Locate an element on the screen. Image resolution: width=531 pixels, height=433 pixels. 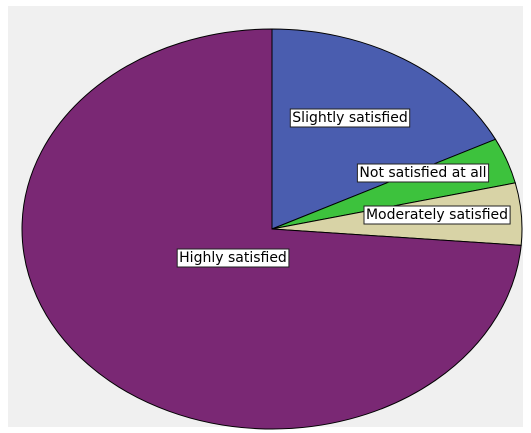
slice-label-text: Moderately satisfied is located at coordinates (437, 215).